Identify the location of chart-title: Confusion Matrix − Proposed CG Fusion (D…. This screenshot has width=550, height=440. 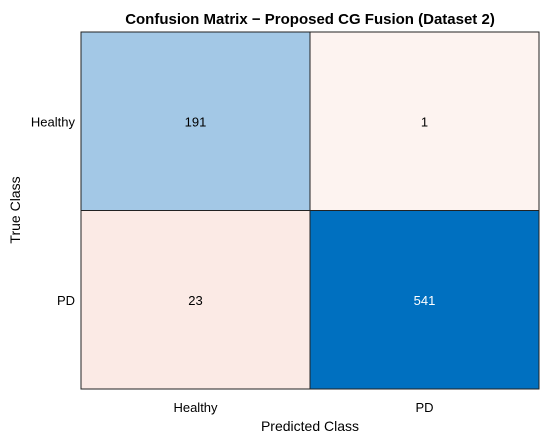
(310, 19).